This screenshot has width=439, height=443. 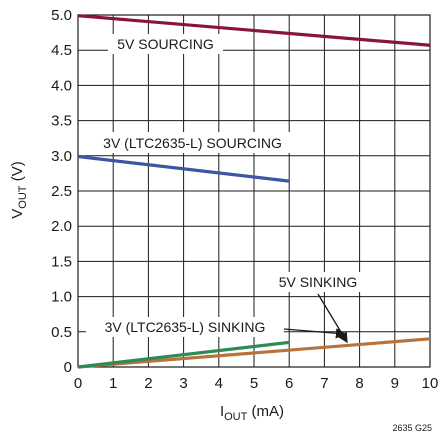 What do you see at coordinates (68, 367) in the screenshot?
I see `y-tick-label: 0` at bounding box center [68, 367].